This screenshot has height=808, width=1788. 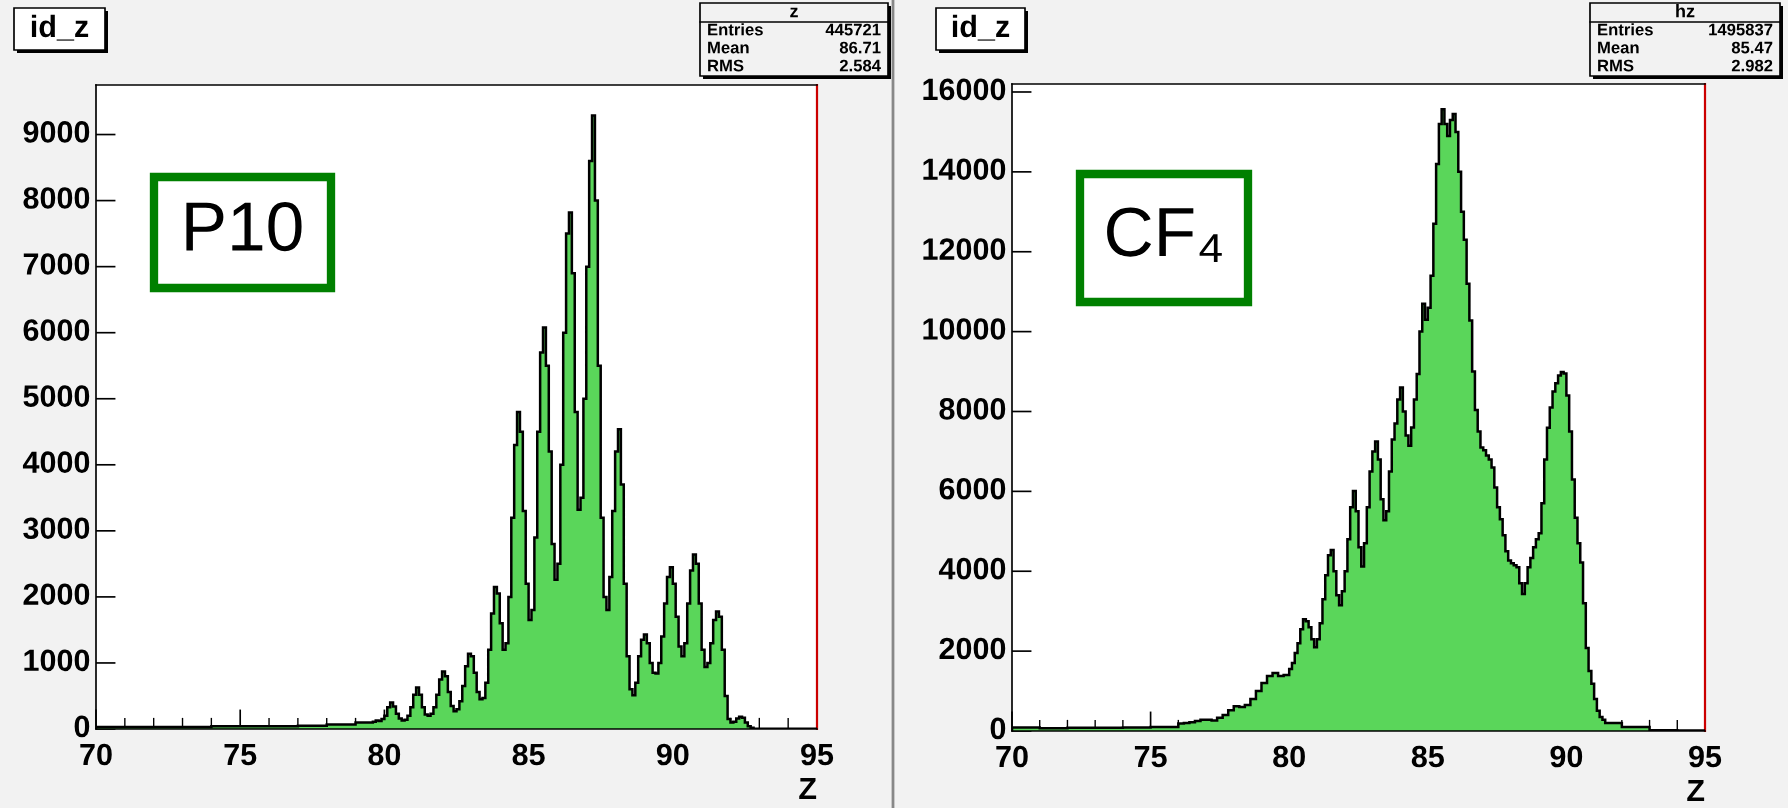 I want to click on y-tick-label: 1000, so click(x=57, y=660).